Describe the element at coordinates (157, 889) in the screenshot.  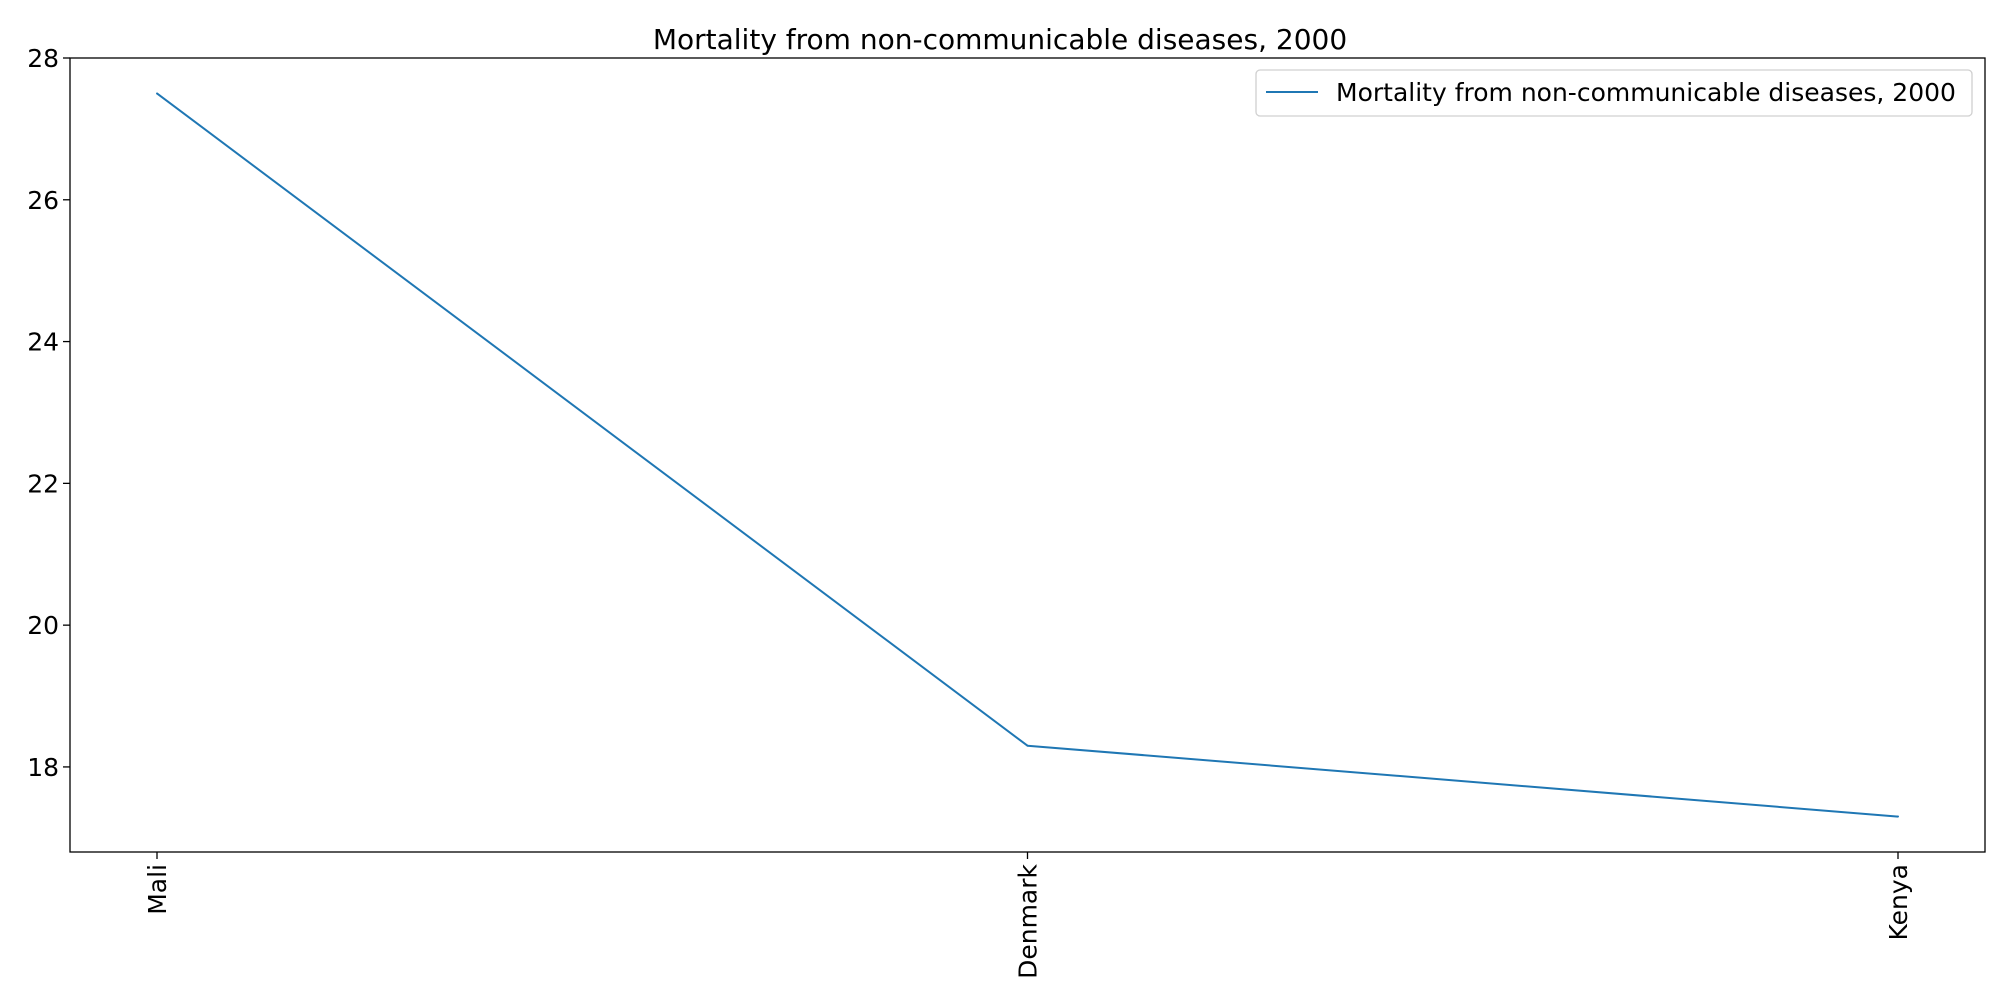
I see `x-tick-label: Mali` at that location.